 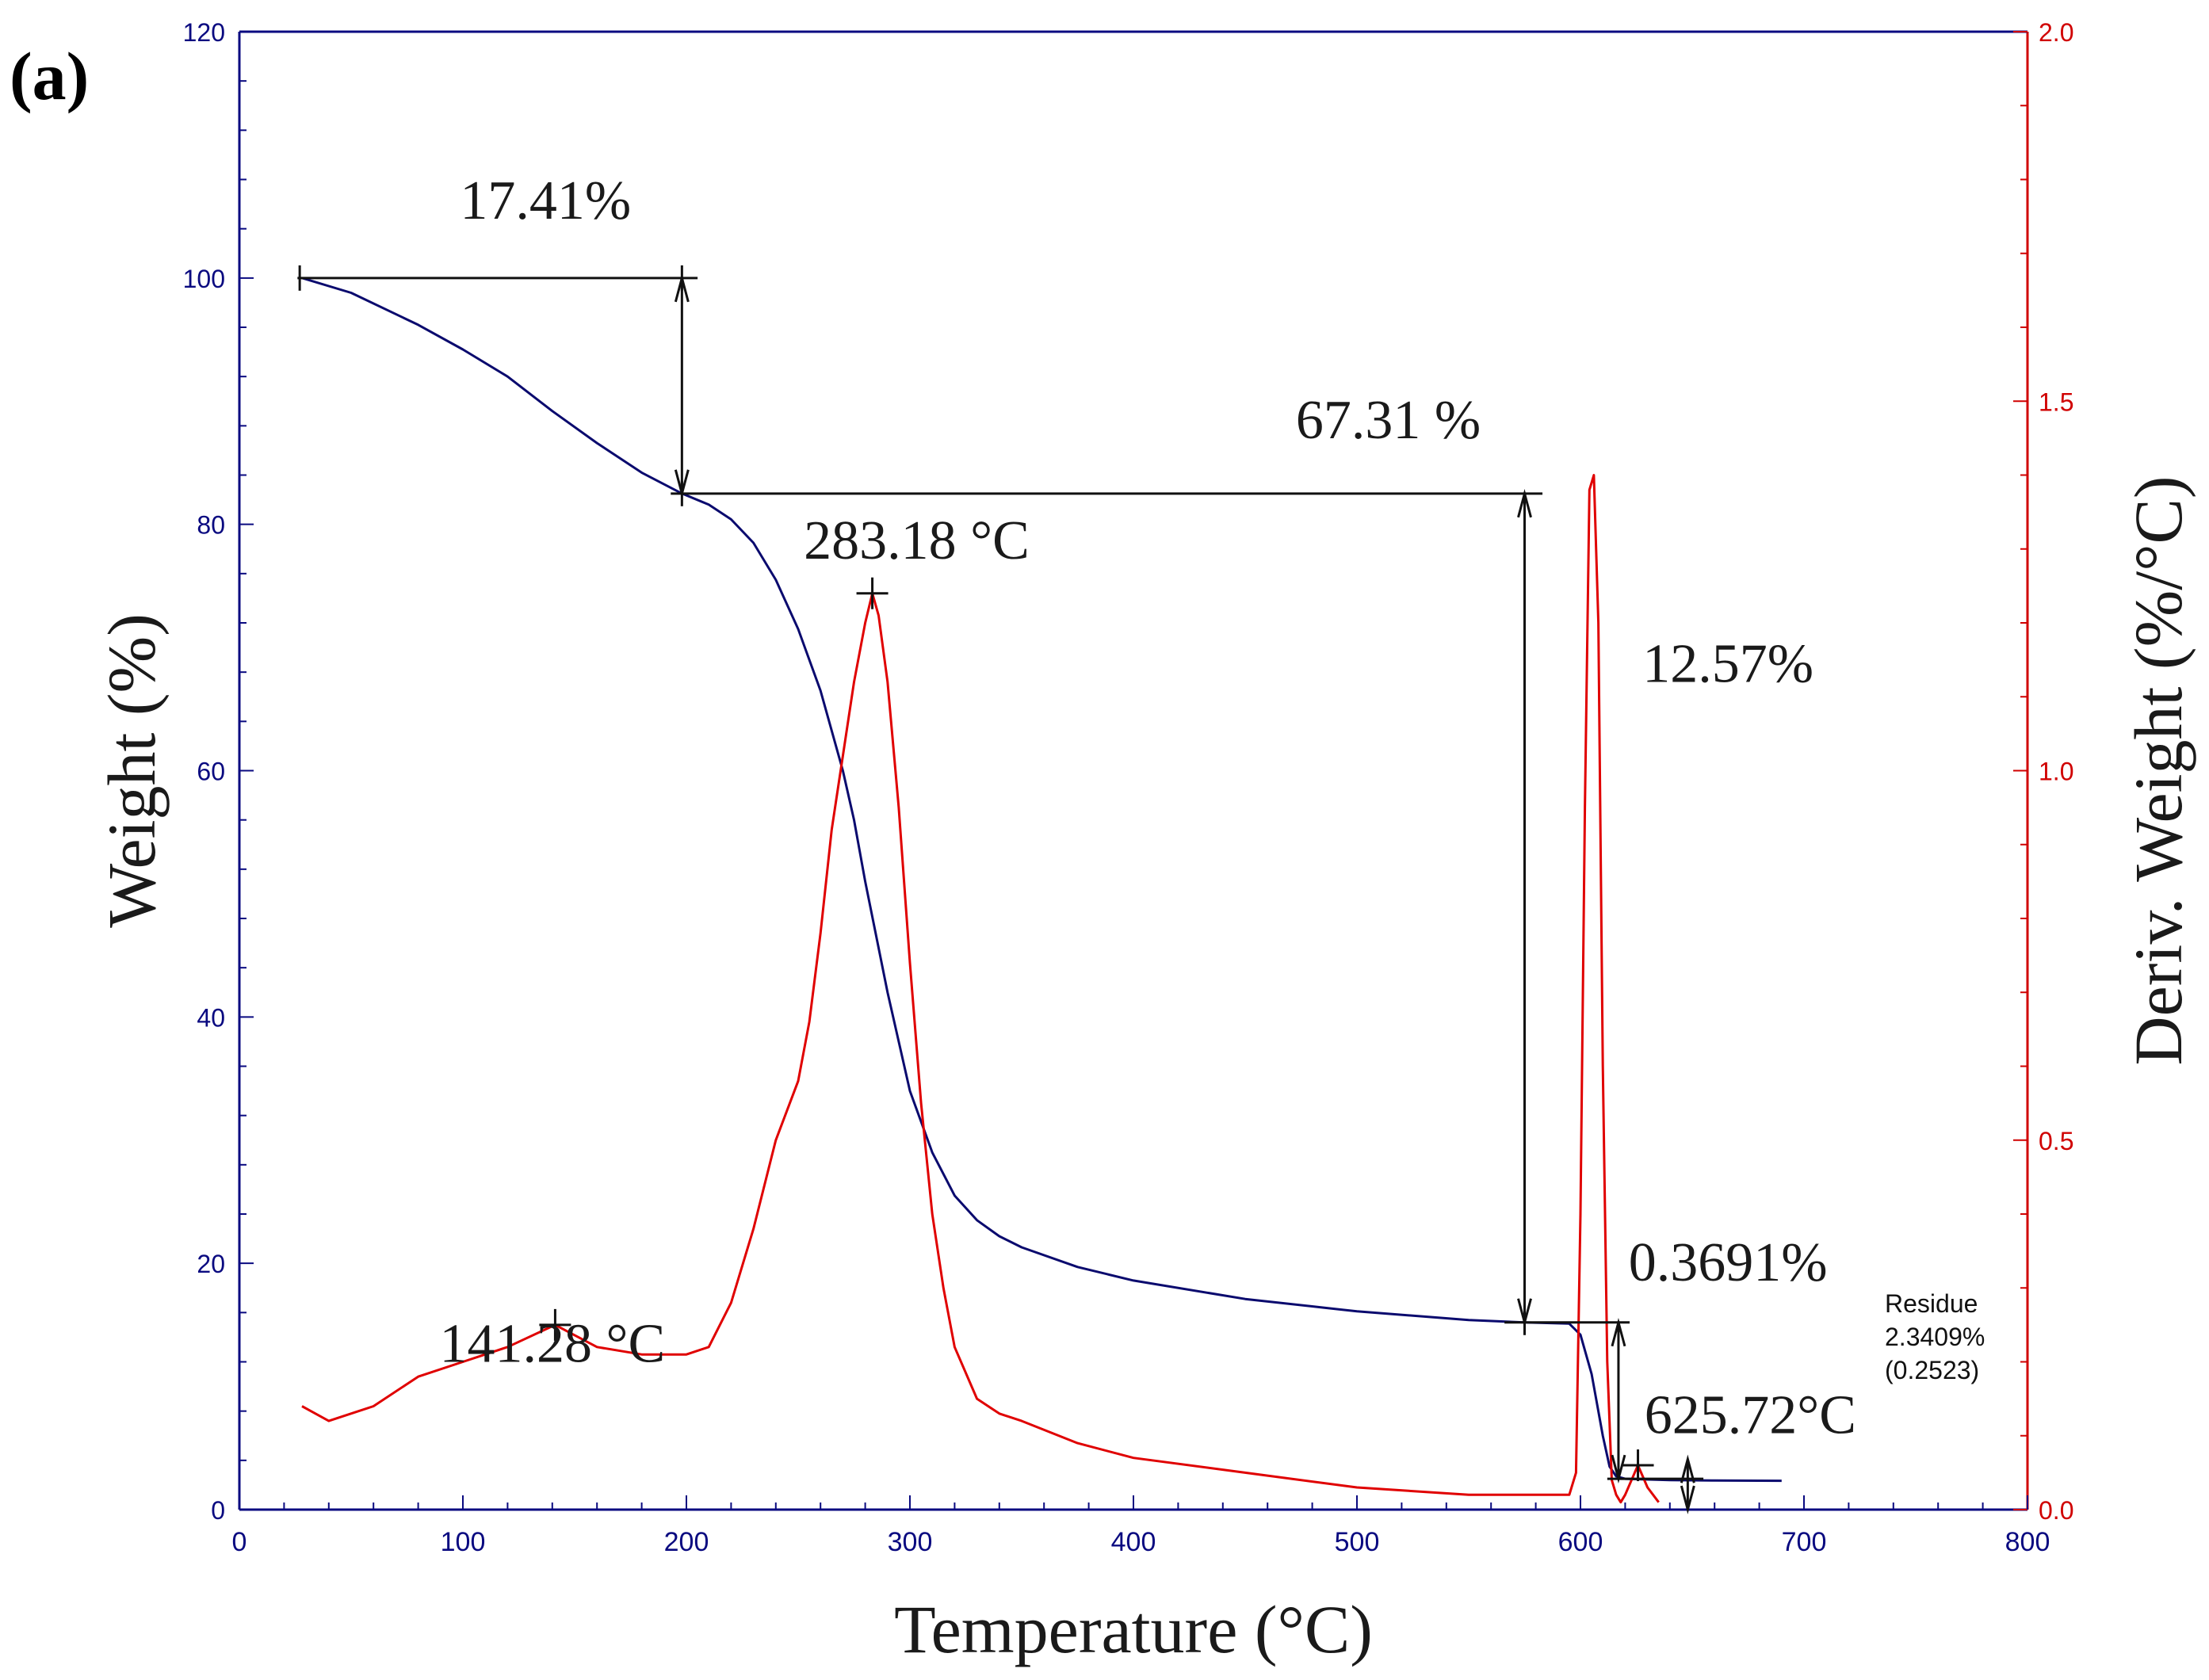 What do you see at coordinates (2056, 772) in the screenshot?
I see `y2-tick-label: 1.0` at bounding box center [2056, 772].